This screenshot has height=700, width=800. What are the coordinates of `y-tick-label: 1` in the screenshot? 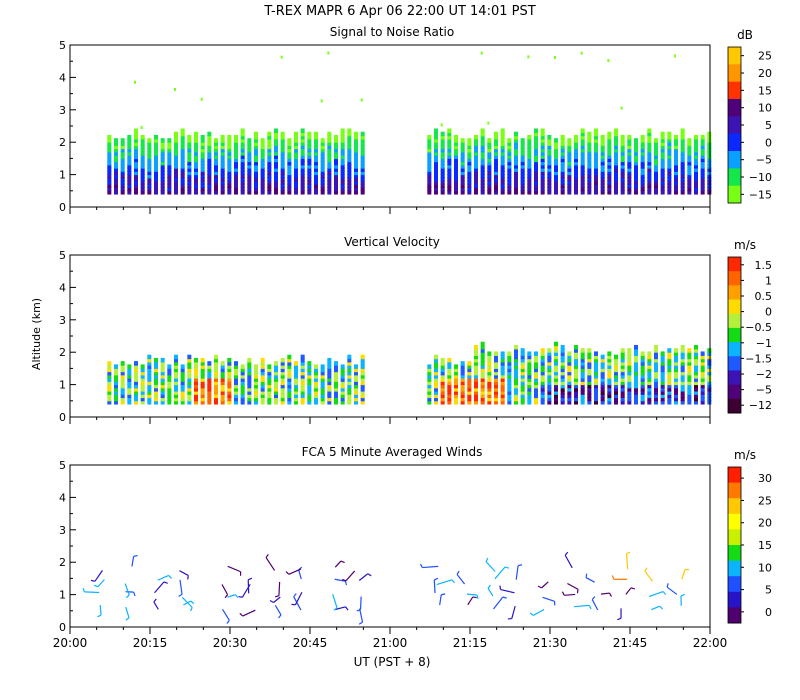 It's located at (62, 595).